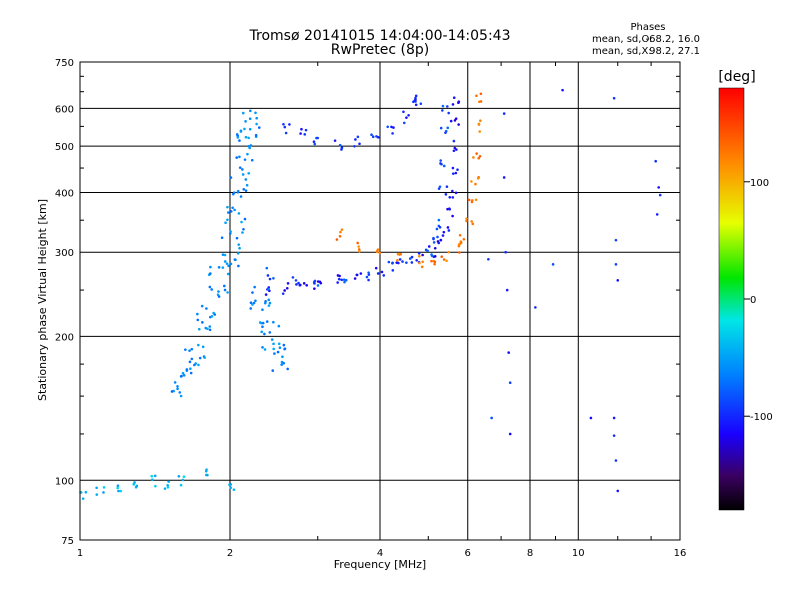 The width and height of the screenshot is (800, 600). I want to click on phase-o-label: mean, sd,O:, so click(622, 39).